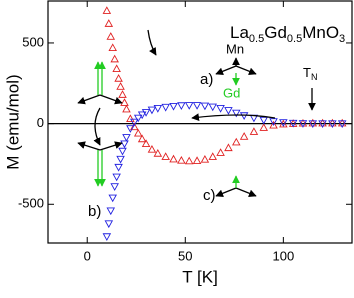  What do you see at coordinates (307, 72) in the screenshot?
I see `annotation: T` at bounding box center [307, 72].